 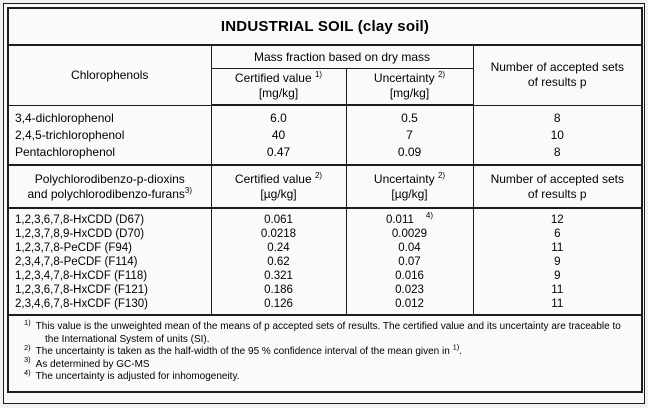 What do you see at coordinates (87, 362) in the screenshot?
I see `footnote-3: 3) As determined by GC-MS` at bounding box center [87, 362].